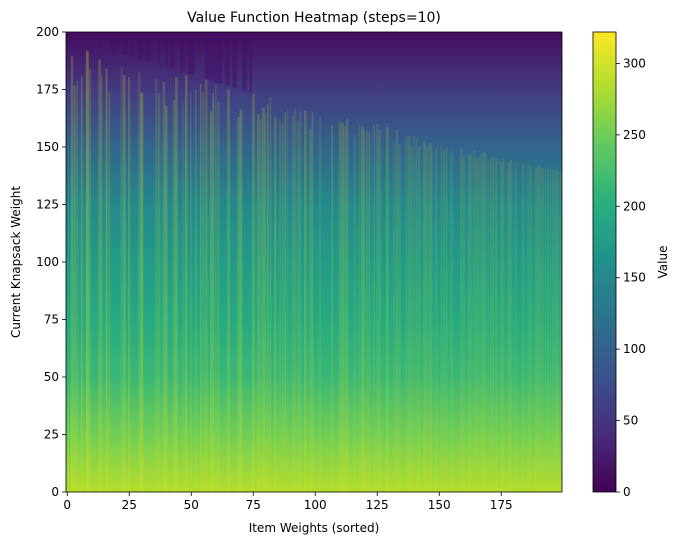  What do you see at coordinates (47, 90) in the screenshot?
I see `y-tick-label: 175` at bounding box center [47, 90].